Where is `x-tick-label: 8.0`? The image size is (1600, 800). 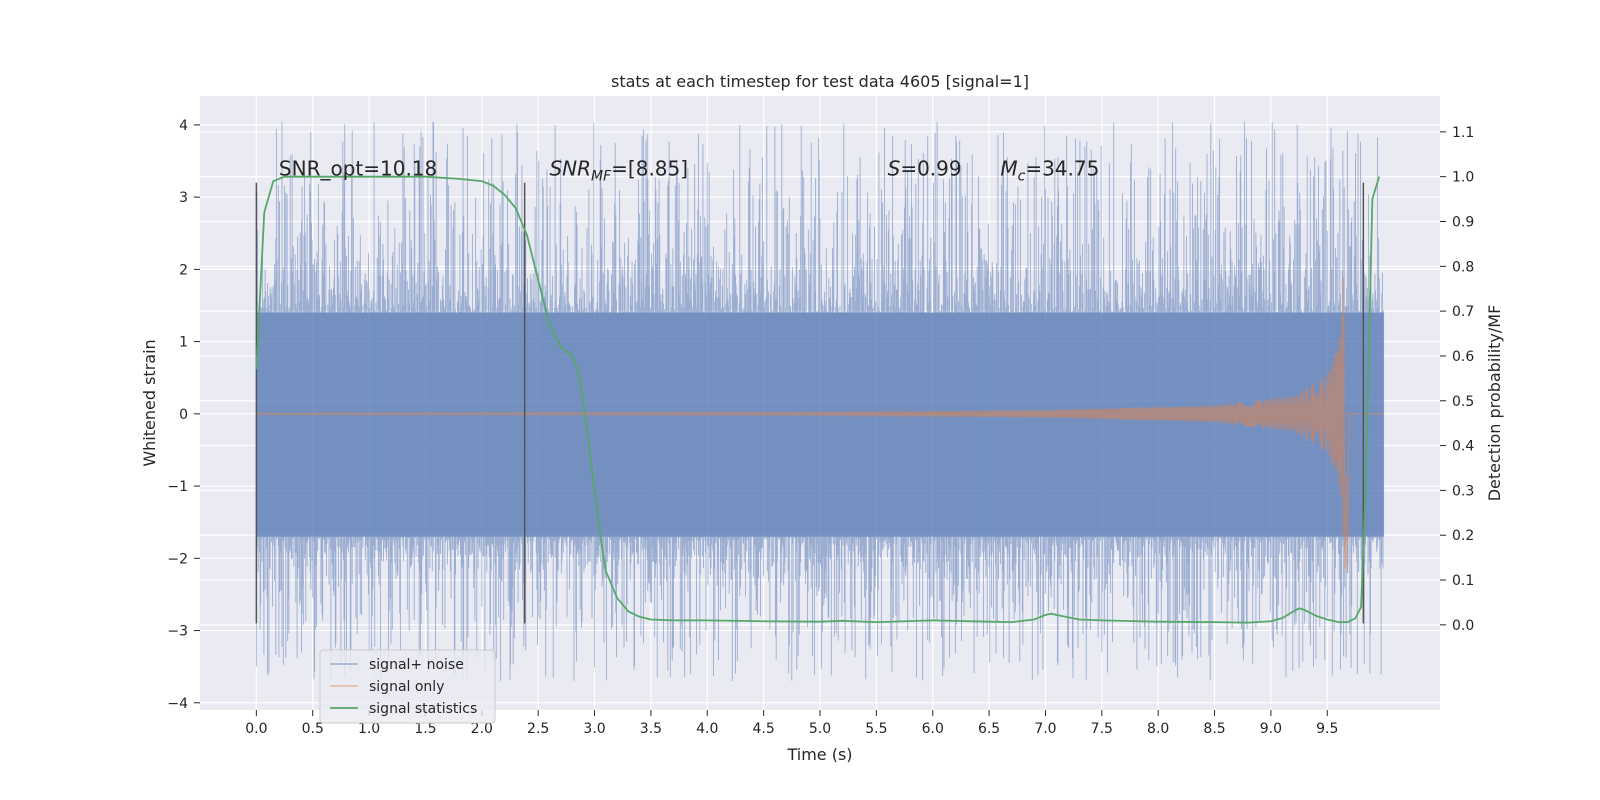
x-tick-label: 8.0 is located at coordinates (1158, 729).